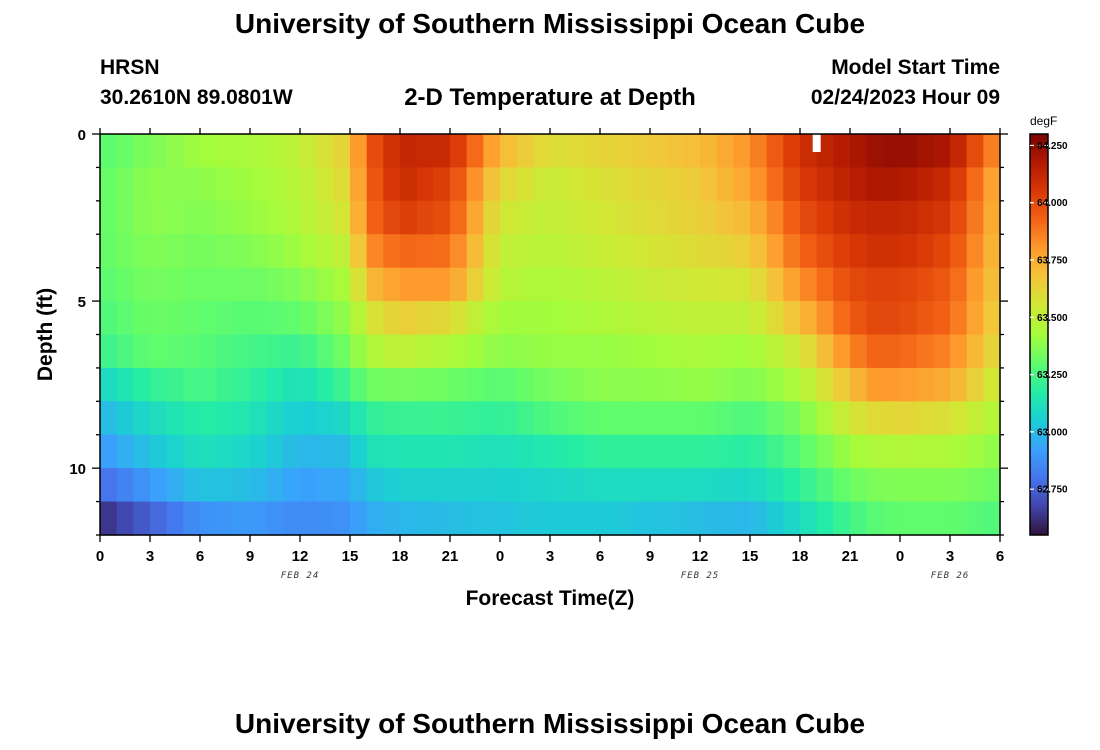 This screenshot has width=1100, height=750. What do you see at coordinates (816, 143) in the screenshot?
I see `current-time-marker` at bounding box center [816, 143].